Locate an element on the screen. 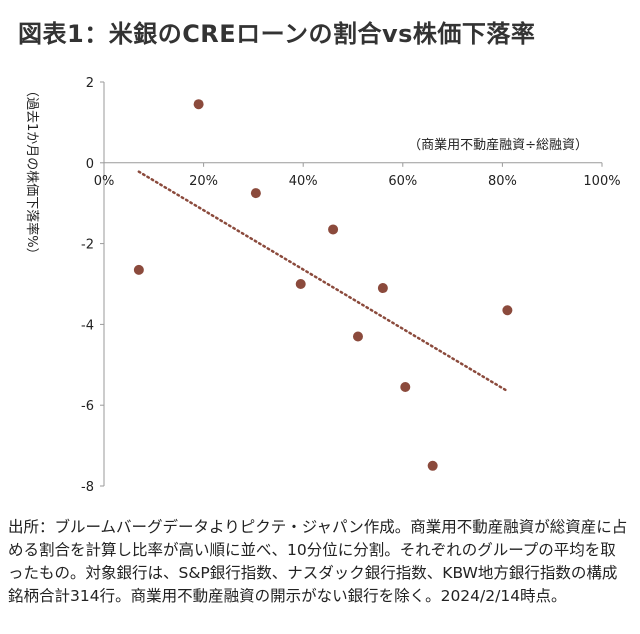 The width and height of the screenshot is (640, 634). y-tick-label: 0 is located at coordinates (90, 164).